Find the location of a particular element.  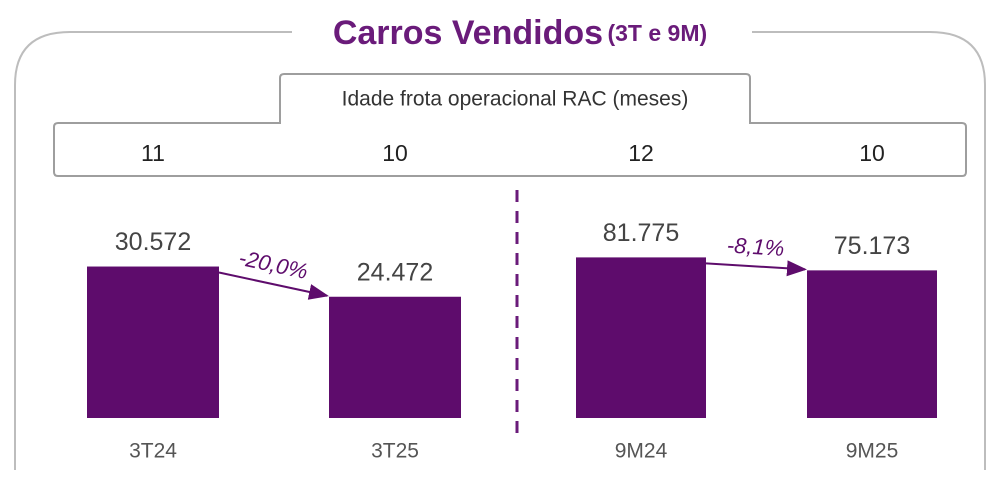

fleet-age: 11 is located at coordinates (153, 153).